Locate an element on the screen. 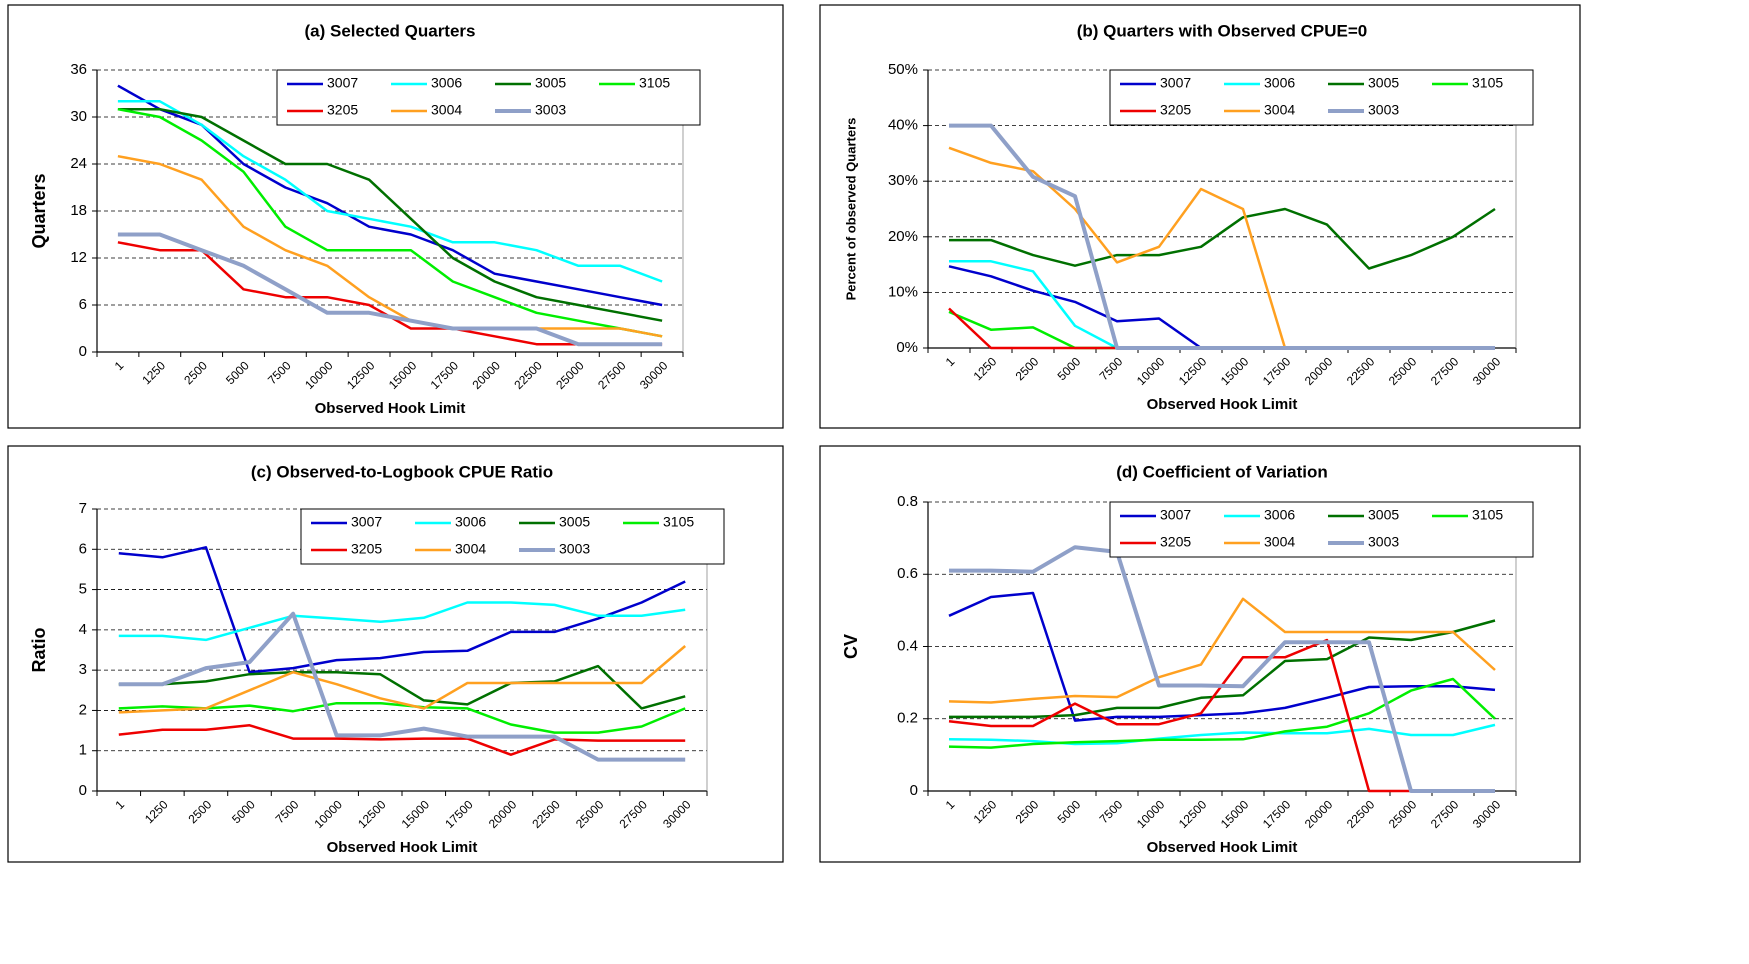 This screenshot has width=1749, height=964. chart-title: (c) Observed-to-Logbook CPUE Ratio is located at coordinates (402, 471).